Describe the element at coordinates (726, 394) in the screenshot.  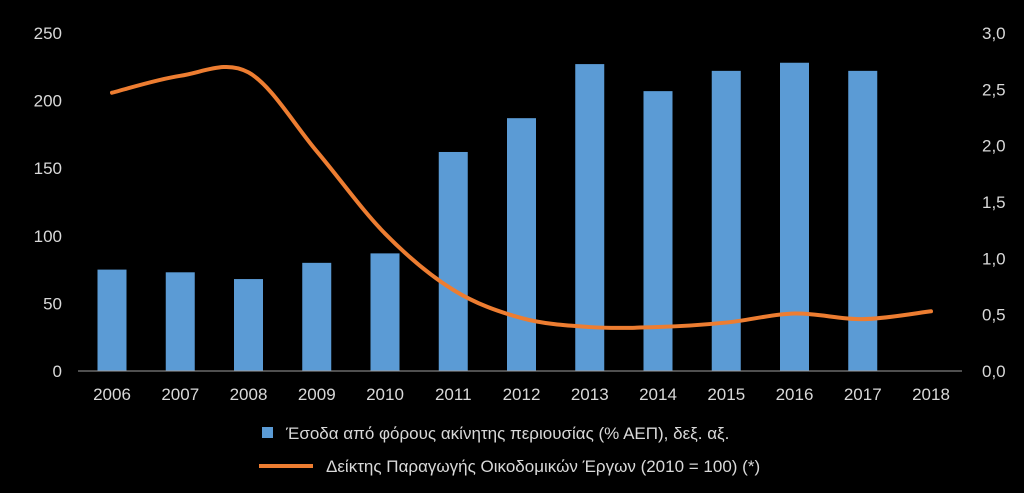
I see `x-tick-label: 2015` at that location.